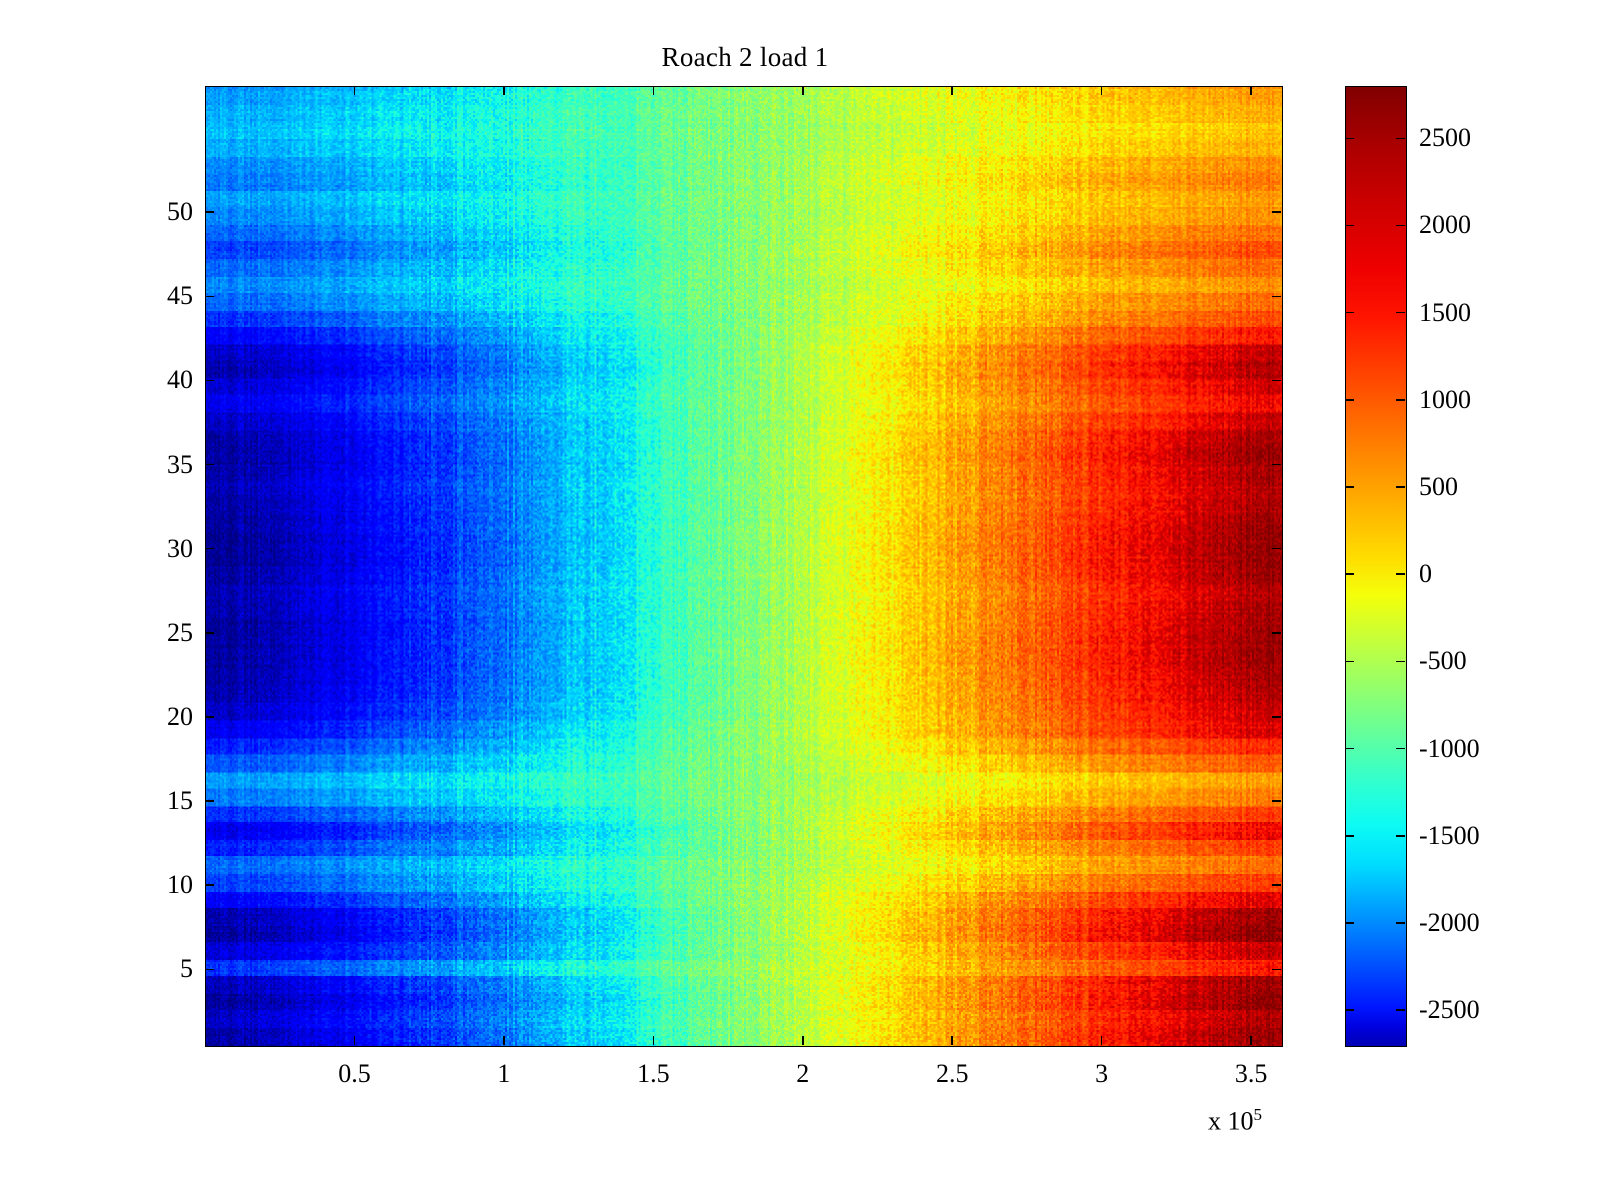 The image size is (1600, 1200). Describe the element at coordinates (180, 464) in the screenshot. I see `y-axis-tick-label: 35` at that location.